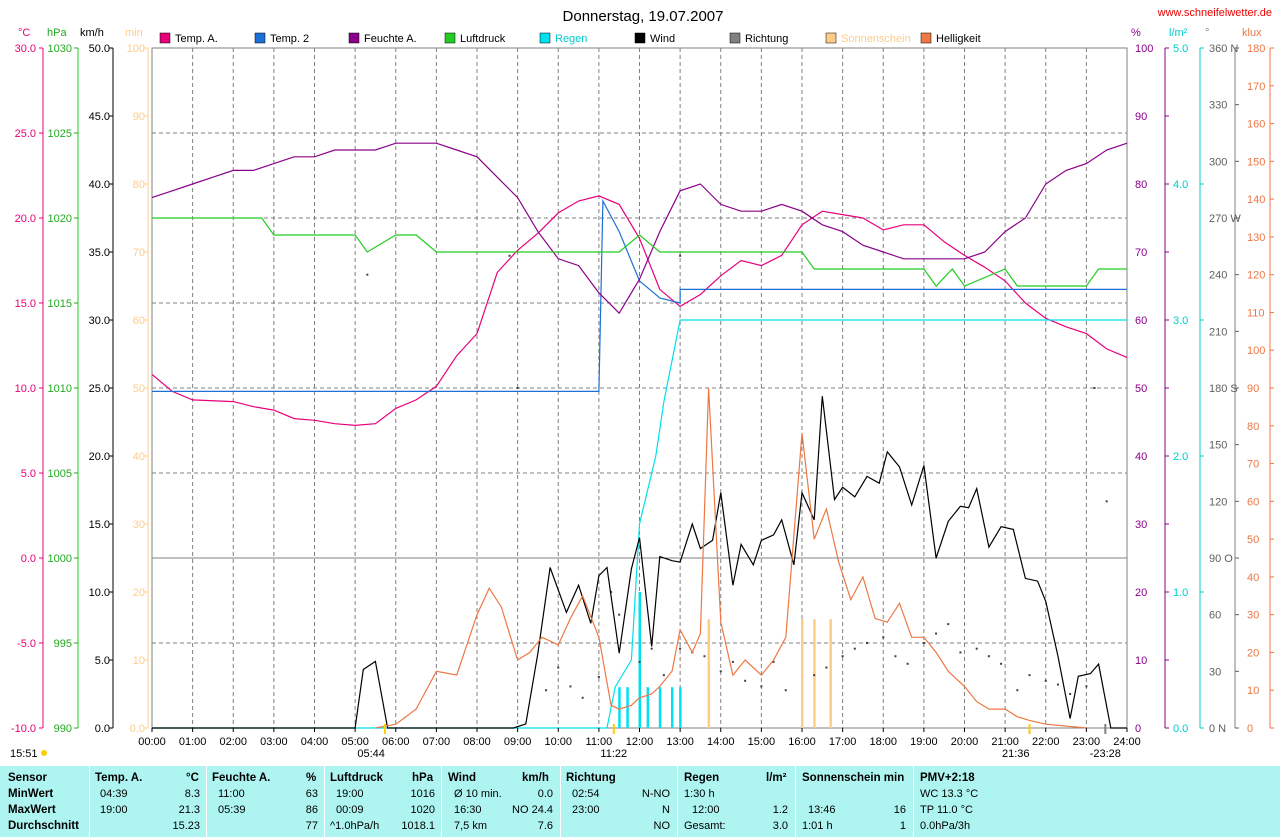 The image size is (1280, 837). What do you see at coordinates (63, 729) in the screenshot?
I see `pressure-tick-label-8: 990` at bounding box center [63, 729].